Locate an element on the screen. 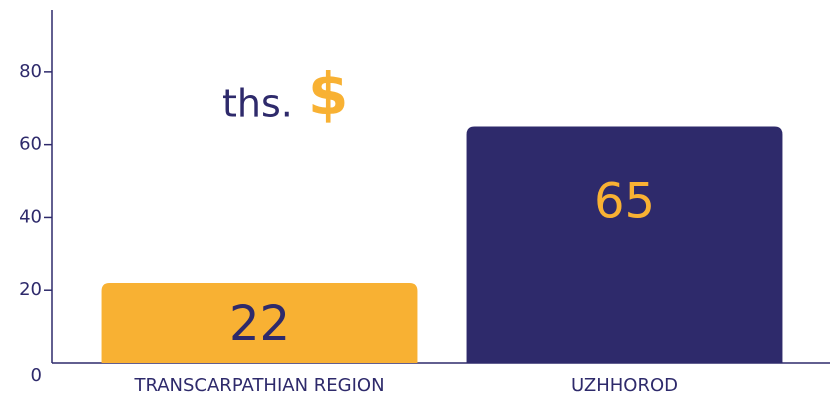 The width and height of the screenshot is (840, 400). y-tick-label: 80 is located at coordinates (30, 71).